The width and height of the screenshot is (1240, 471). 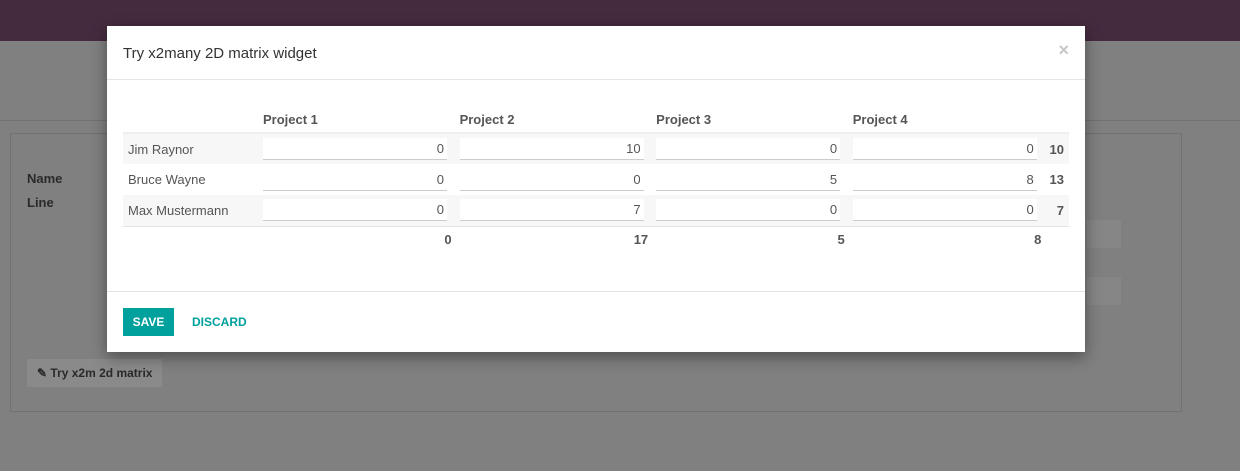 What do you see at coordinates (95, 373) in the screenshot?
I see `try-matrix-button: ✎ Try x2m 2d matrix` at bounding box center [95, 373].